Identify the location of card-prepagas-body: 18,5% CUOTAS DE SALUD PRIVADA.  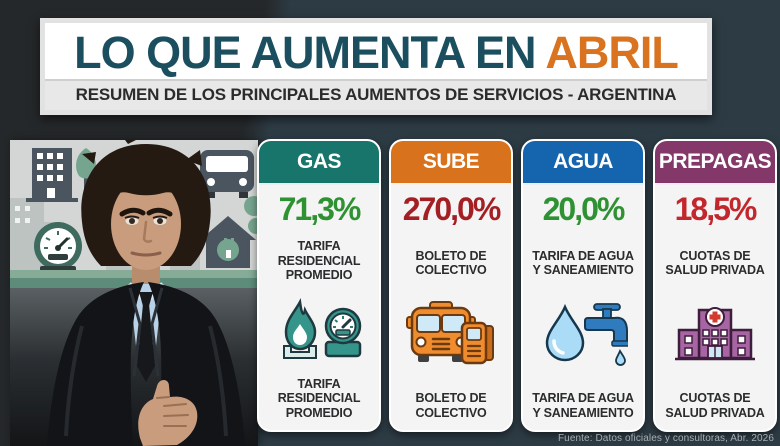
(715, 307).